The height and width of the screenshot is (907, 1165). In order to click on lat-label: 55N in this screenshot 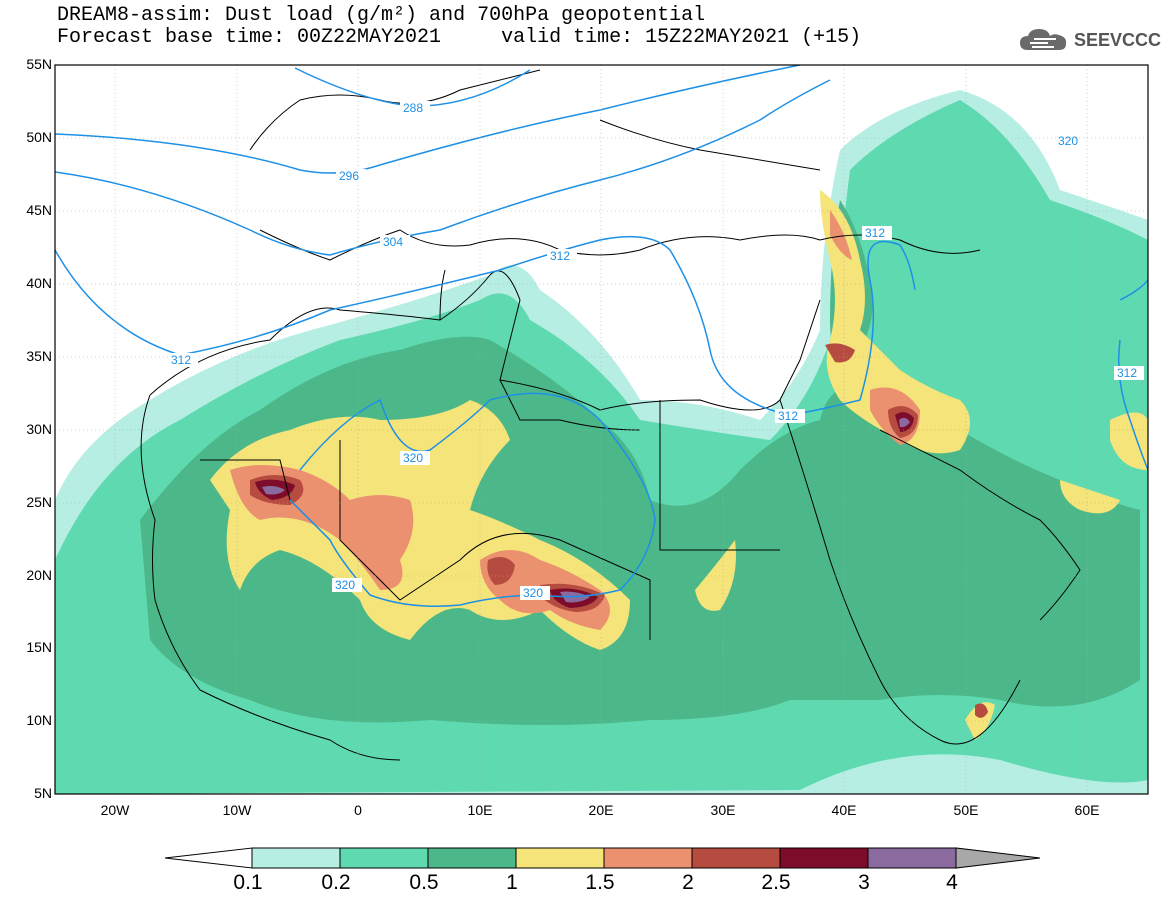, I will do `click(39, 64)`.